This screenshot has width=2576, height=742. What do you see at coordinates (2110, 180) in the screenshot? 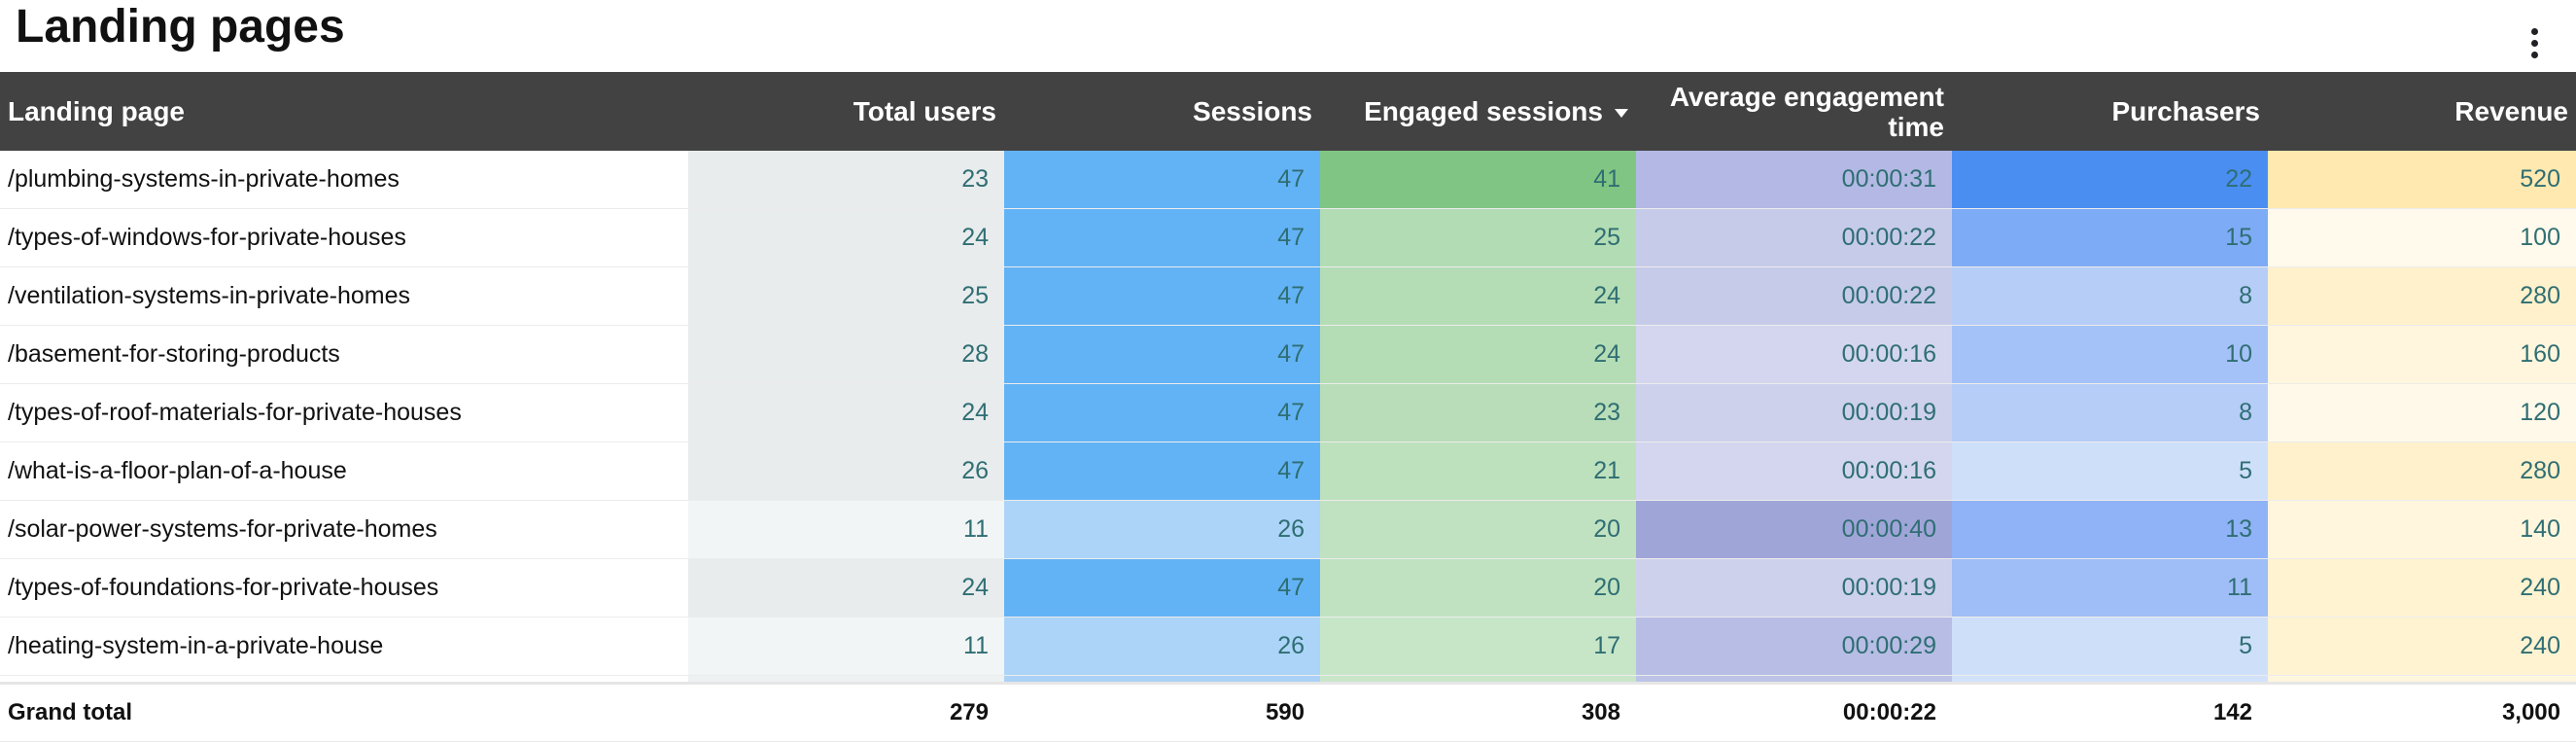
I see `purchasers-cell: 22` at bounding box center [2110, 180].